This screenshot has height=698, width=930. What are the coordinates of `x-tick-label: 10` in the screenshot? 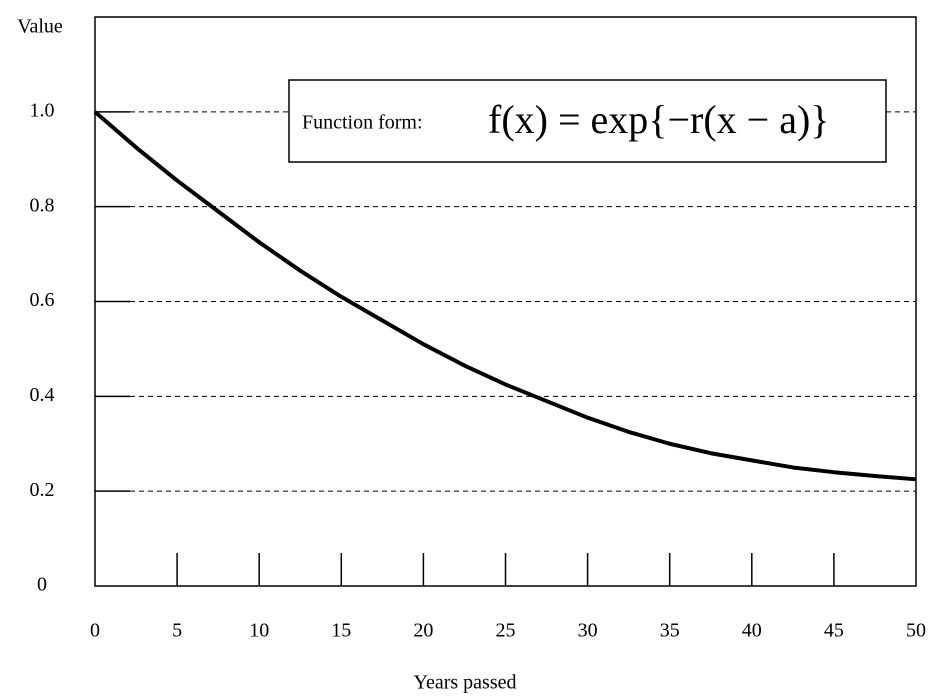 It's located at (259, 631).